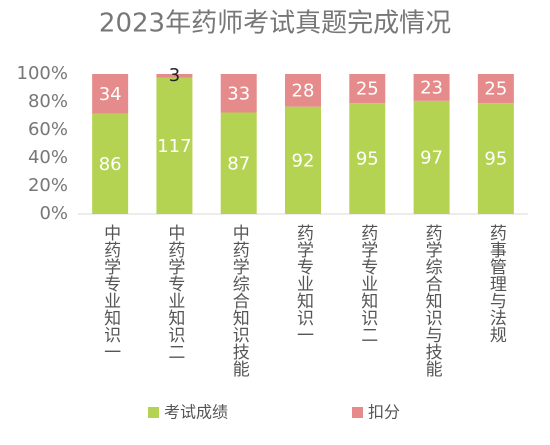  Describe the element at coordinates (367, 283) in the screenshot. I see `x-tick-label: 药学专业知识二` at that location.